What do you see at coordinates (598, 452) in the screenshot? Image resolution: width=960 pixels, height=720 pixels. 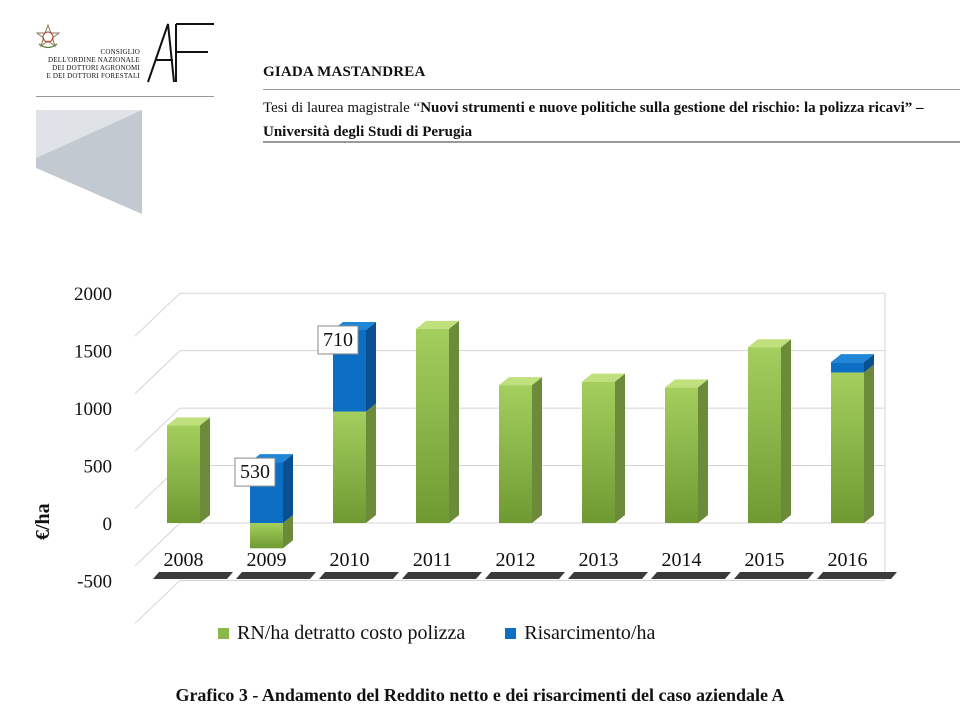 I see `bar-rn-2013` at bounding box center [598, 452].